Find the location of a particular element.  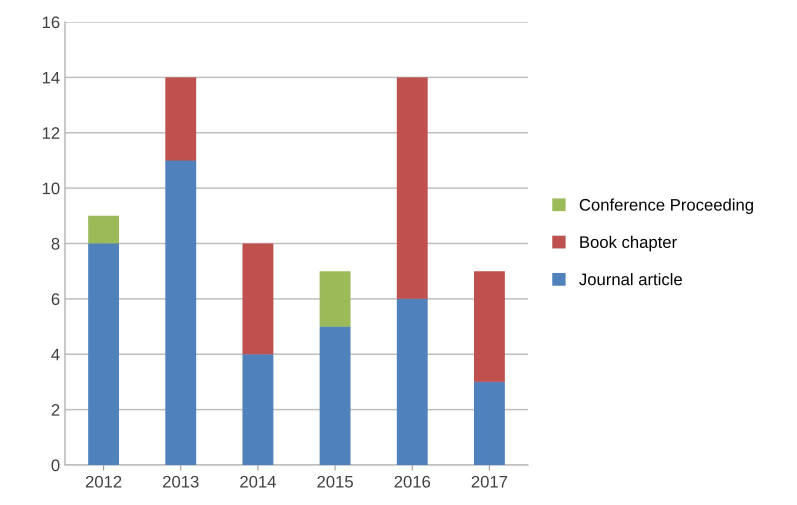

y-tick-label: 4 is located at coordinates (55, 354).